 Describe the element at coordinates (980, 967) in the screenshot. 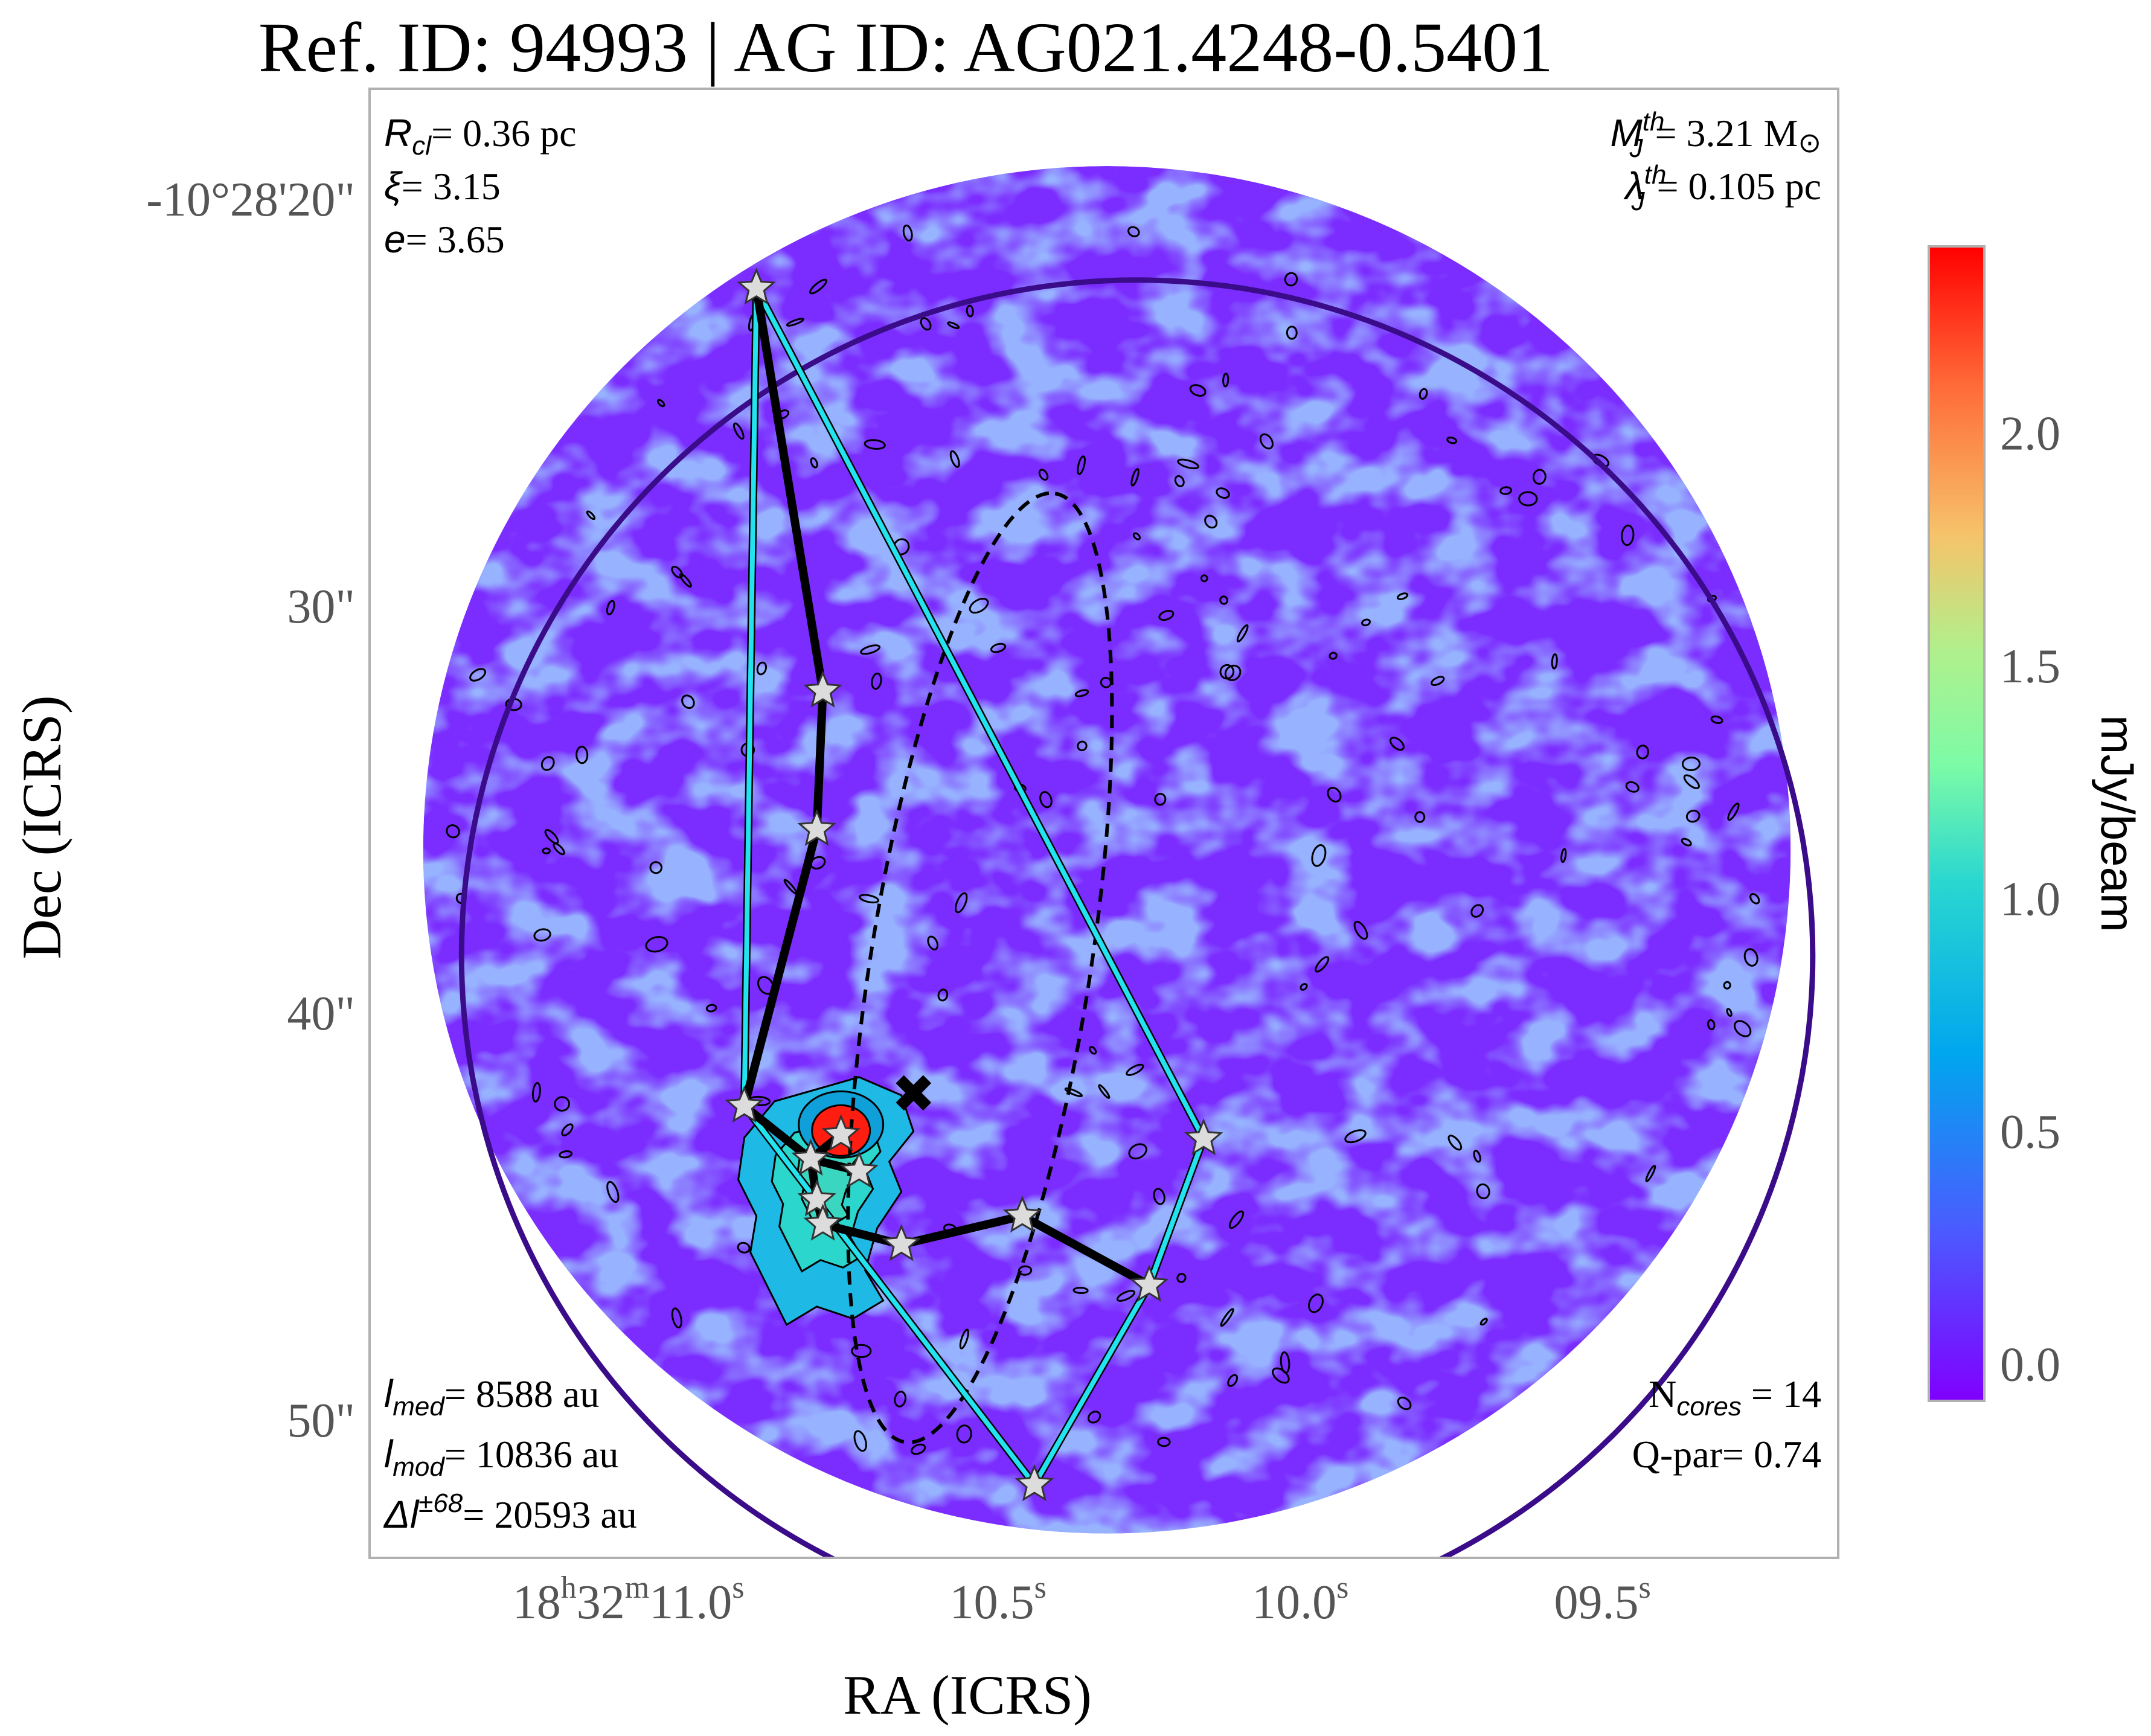

I see `fit-ellipse` at that location.